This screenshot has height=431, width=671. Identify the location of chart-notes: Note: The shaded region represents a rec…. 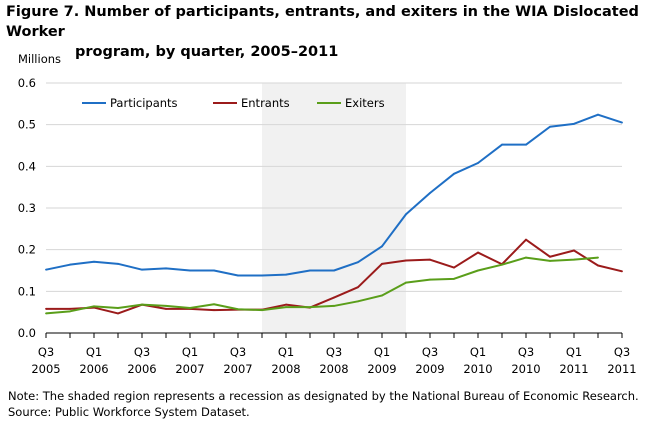
(323, 404).